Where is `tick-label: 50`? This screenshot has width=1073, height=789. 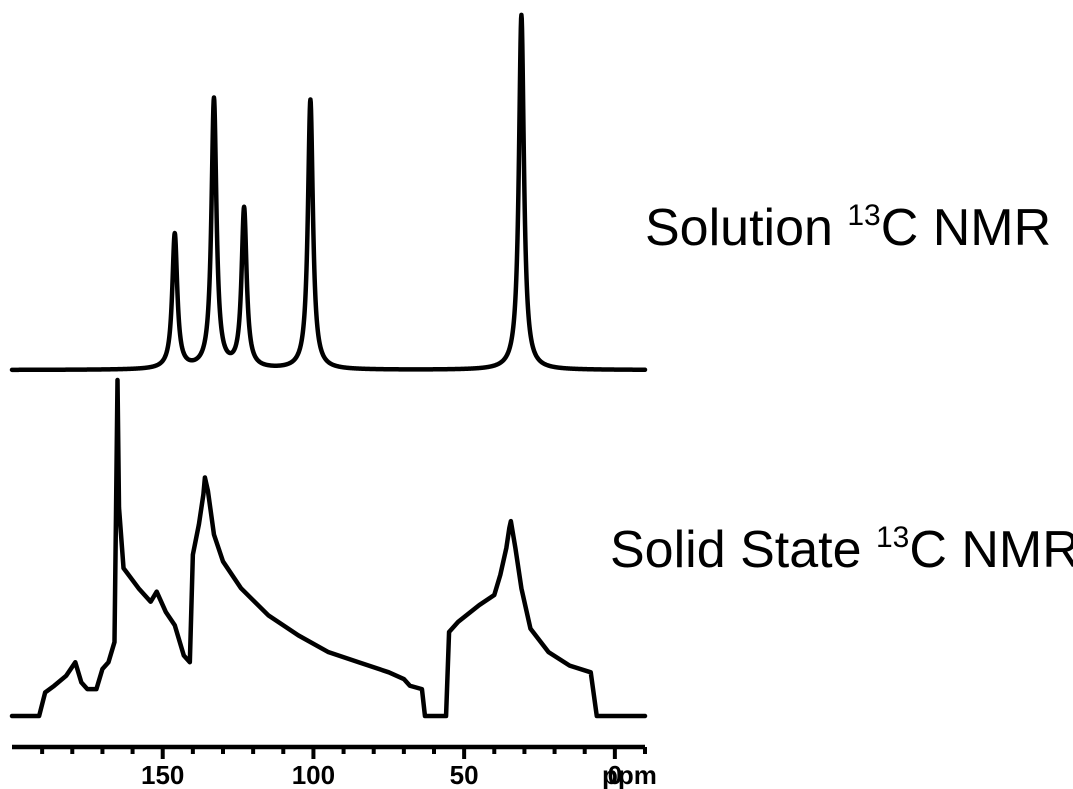
tick-label: 50 is located at coordinates (464, 774).